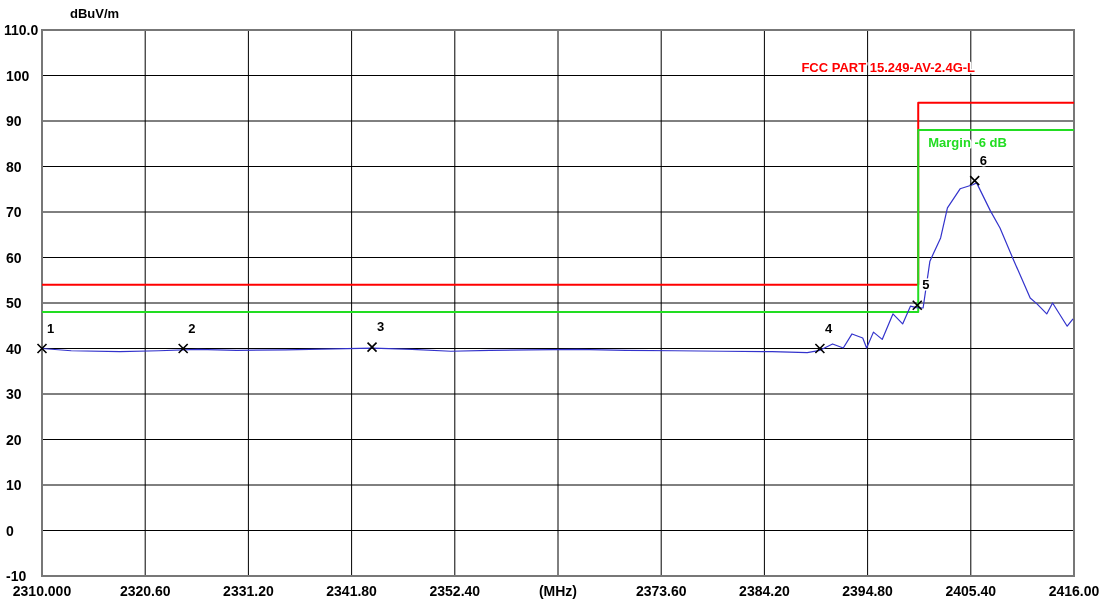 This screenshot has width=1110, height=605. I want to click on y-tick-label: 30, so click(14, 394).